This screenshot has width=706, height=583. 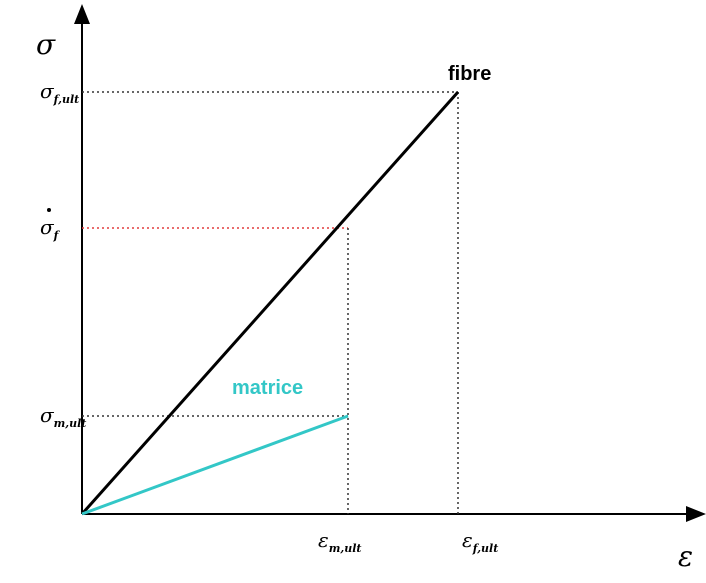 What do you see at coordinates (46, 44) in the screenshot?
I see `y-axis-symbol: σ` at bounding box center [46, 44].